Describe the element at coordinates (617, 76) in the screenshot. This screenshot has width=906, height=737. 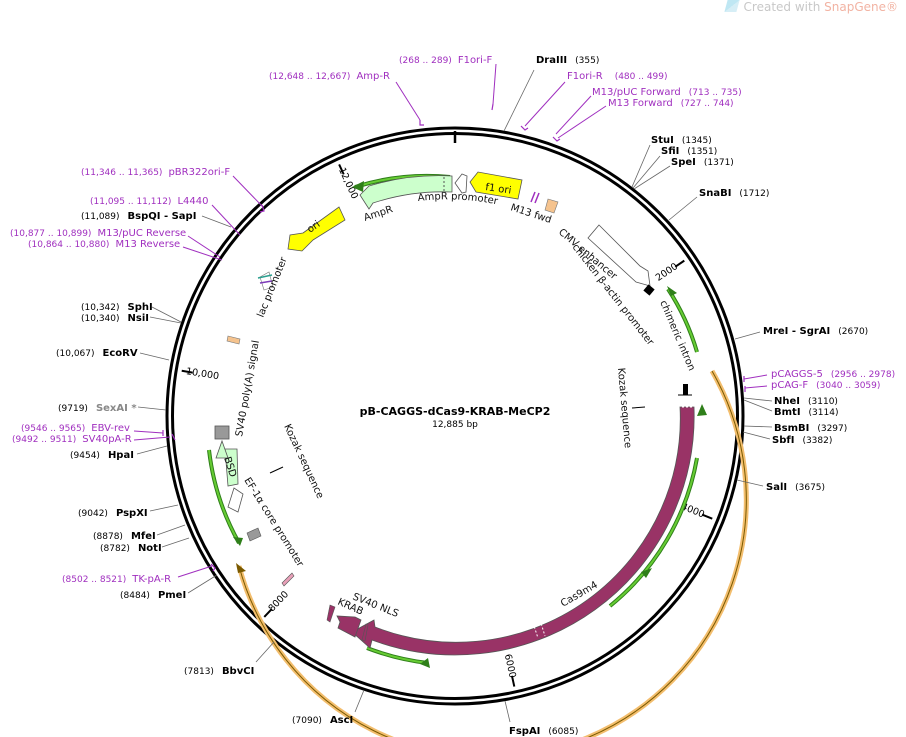
I see `primer-f1ori-r: F1ori-R (480 .. 499)` at that location.